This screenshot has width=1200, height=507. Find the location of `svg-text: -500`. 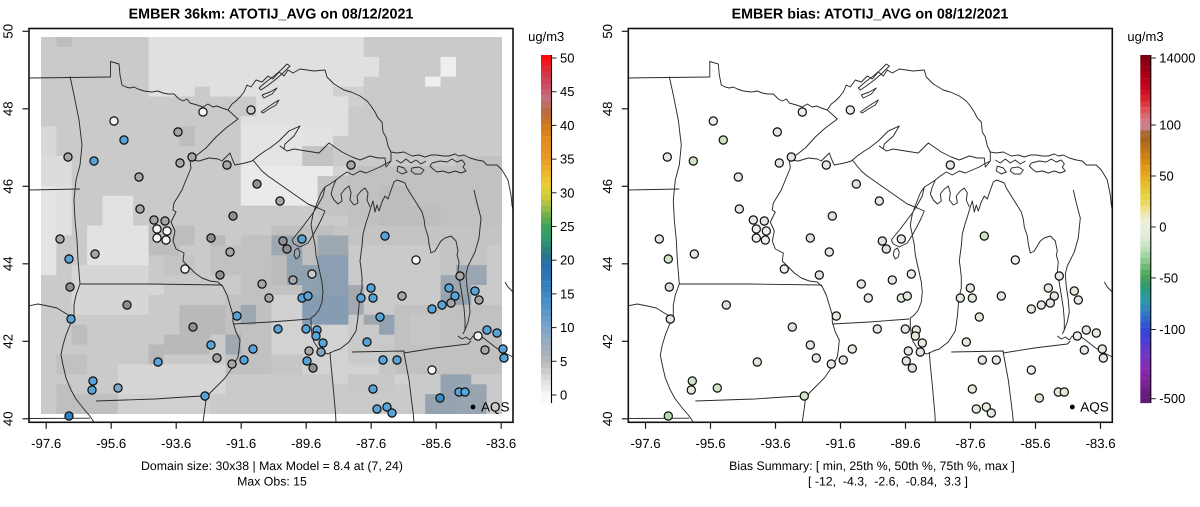

svg-text: -500 is located at coordinates (1172, 398).